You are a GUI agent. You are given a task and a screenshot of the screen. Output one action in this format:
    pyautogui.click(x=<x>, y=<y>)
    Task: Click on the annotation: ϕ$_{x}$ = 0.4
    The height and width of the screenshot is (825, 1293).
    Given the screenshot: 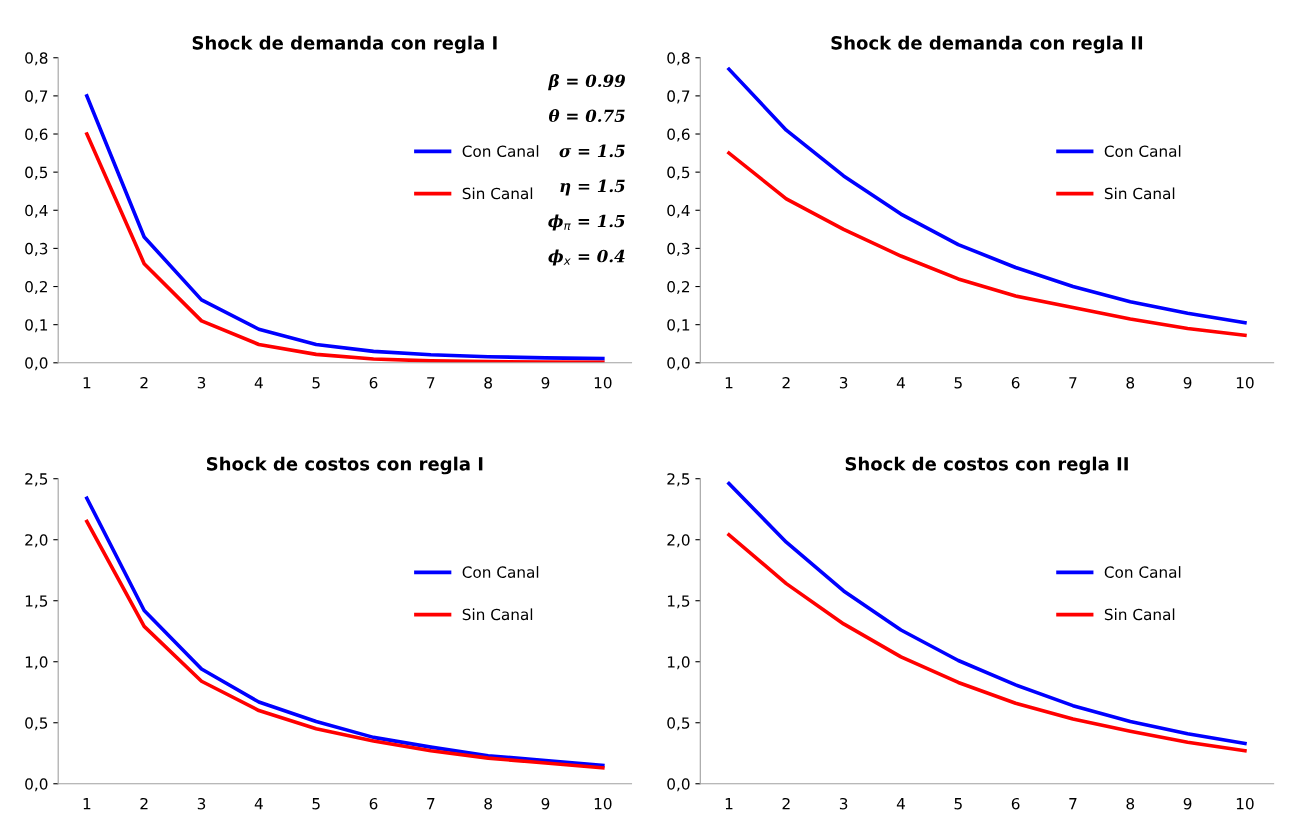 What is the action you would take?
    pyautogui.click(x=586, y=257)
    